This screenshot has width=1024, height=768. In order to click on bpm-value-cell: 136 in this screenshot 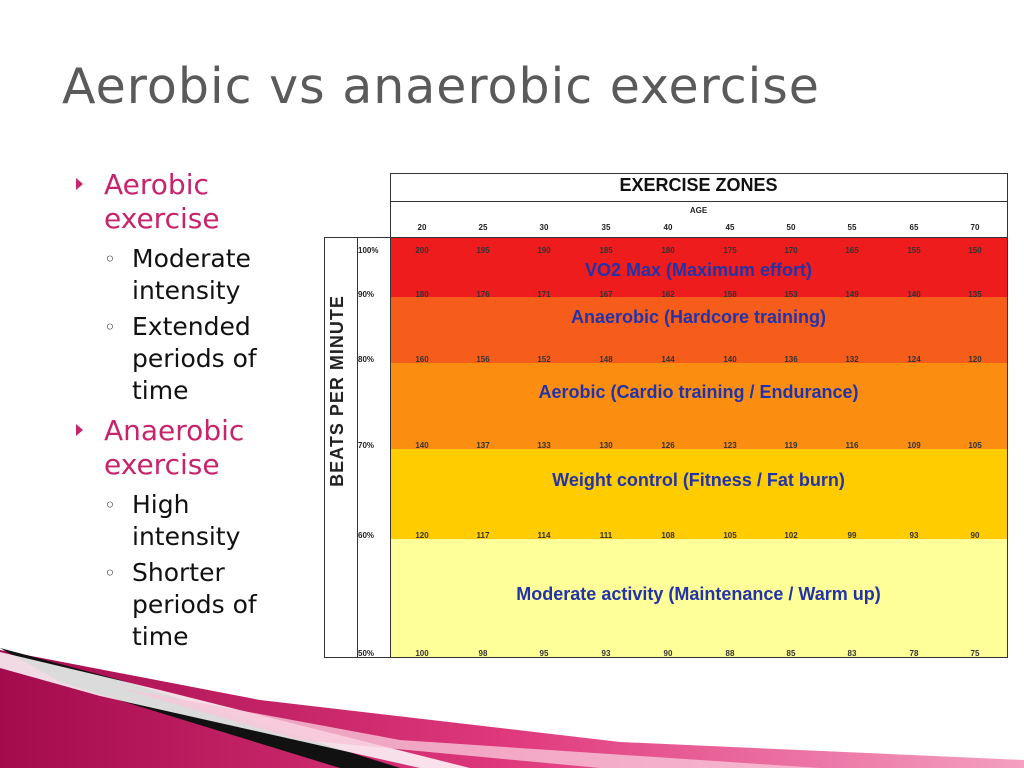, I will do `click(791, 359)`.